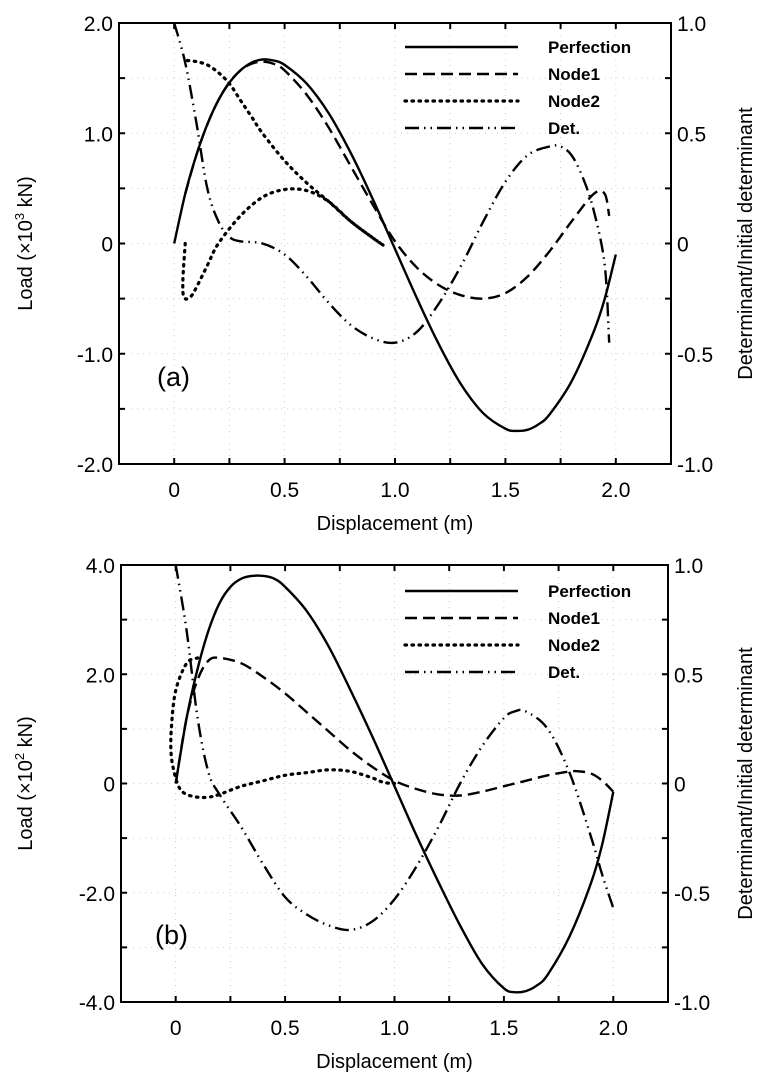 Image resolution: width=771 pixels, height=1087 pixels. I want to click on panel-label: (b), so click(171, 935).